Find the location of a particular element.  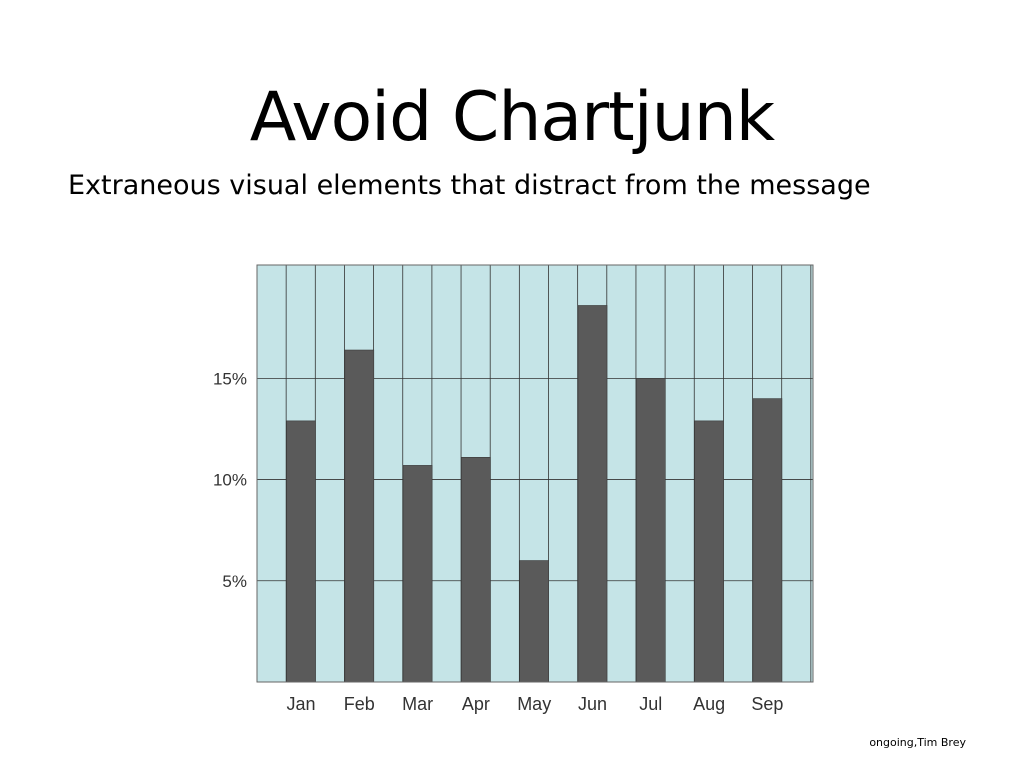

bar-mar is located at coordinates (417, 574).